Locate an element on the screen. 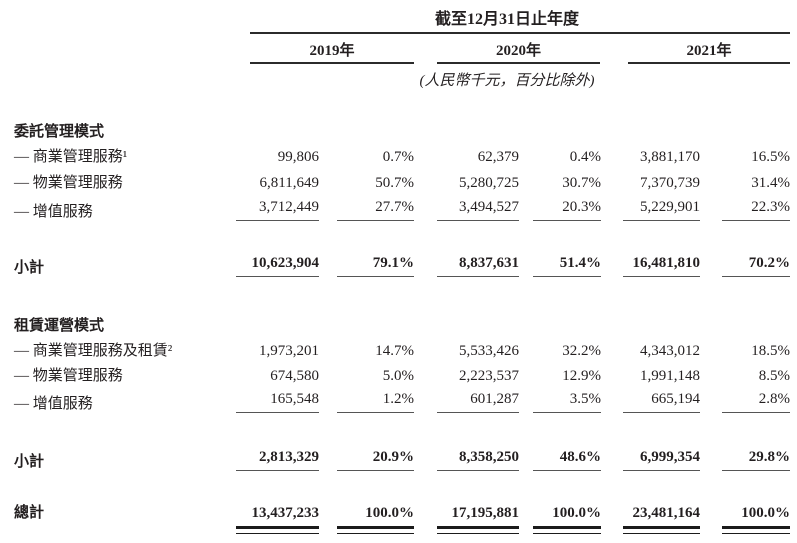 The image size is (797, 543). percent-cell-2021: 8.5% is located at coordinates (774, 376).